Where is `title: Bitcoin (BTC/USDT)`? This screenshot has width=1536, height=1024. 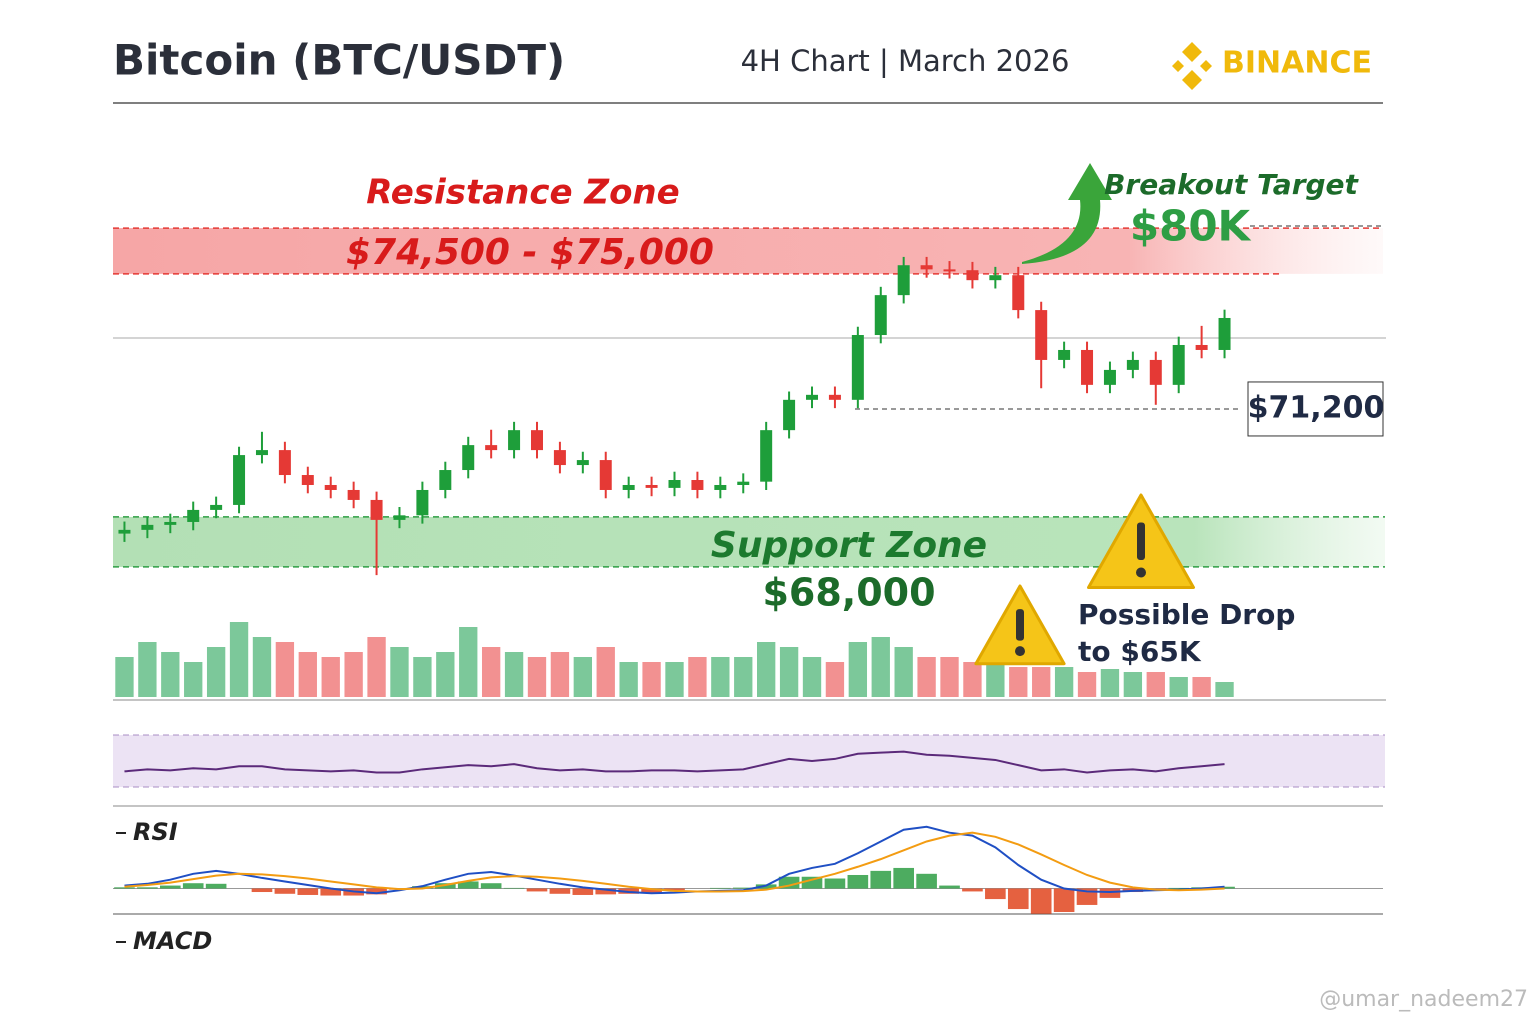
title: Bitcoin (BTC/USDT) is located at coordinates (339, 60).